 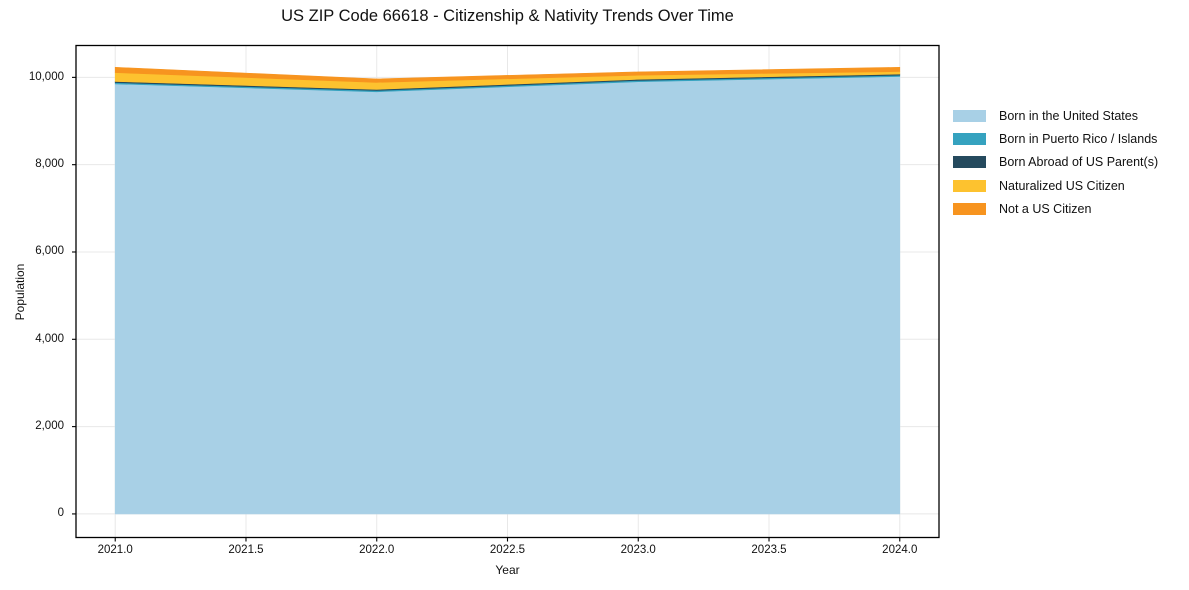 What do you see at coordinates (49, 426) in the screenshot?
I see `y-tick-label: 2,000` at bounding box center [49, 426].